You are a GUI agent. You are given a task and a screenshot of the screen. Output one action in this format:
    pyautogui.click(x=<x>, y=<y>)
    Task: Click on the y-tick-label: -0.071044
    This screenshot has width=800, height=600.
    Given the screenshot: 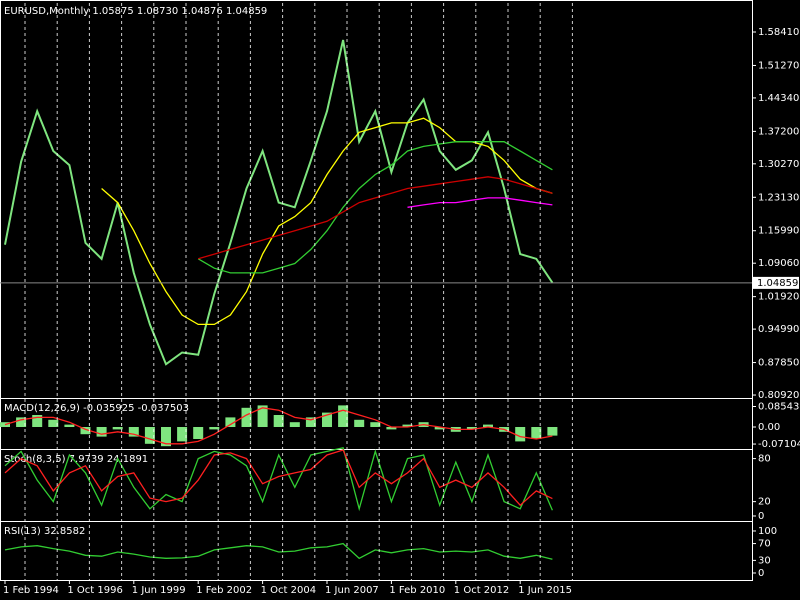 What is the action you would take?
    pyautogui.click(x=779, y=444)
    